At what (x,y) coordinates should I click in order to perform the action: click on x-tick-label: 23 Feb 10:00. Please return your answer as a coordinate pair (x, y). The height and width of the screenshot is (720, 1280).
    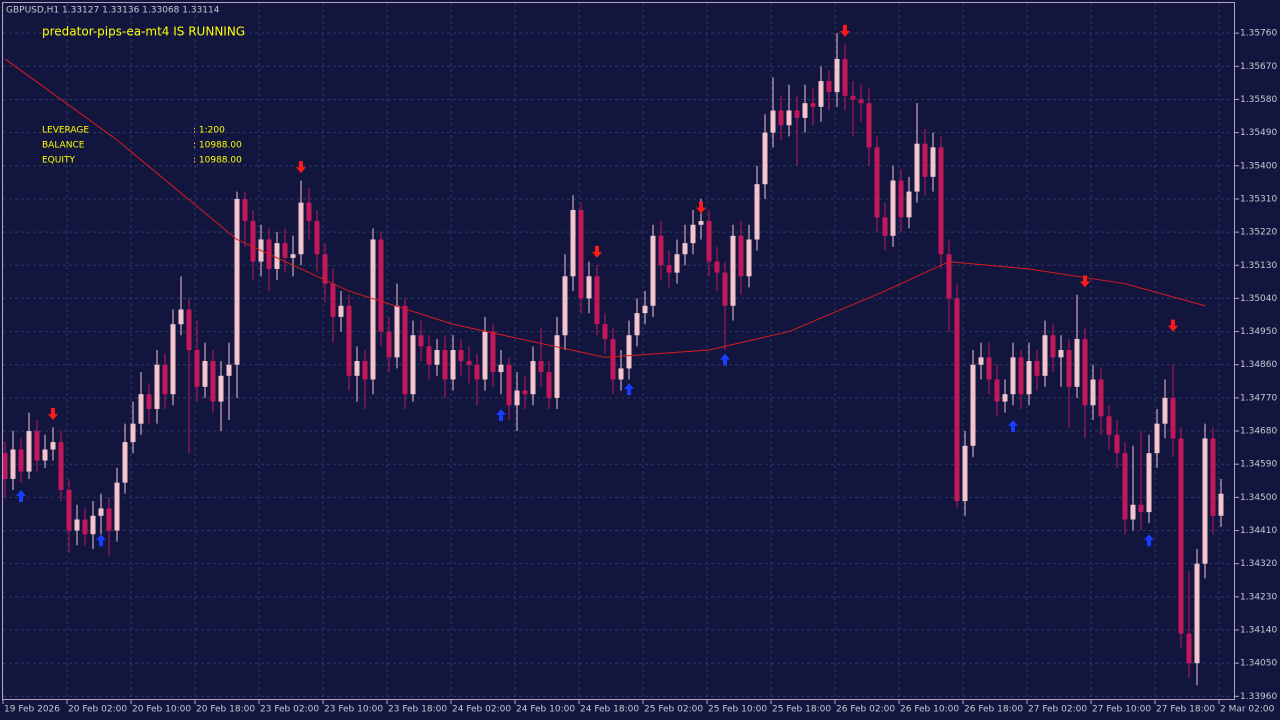
    Looking at the image, I should click on (353, 710).